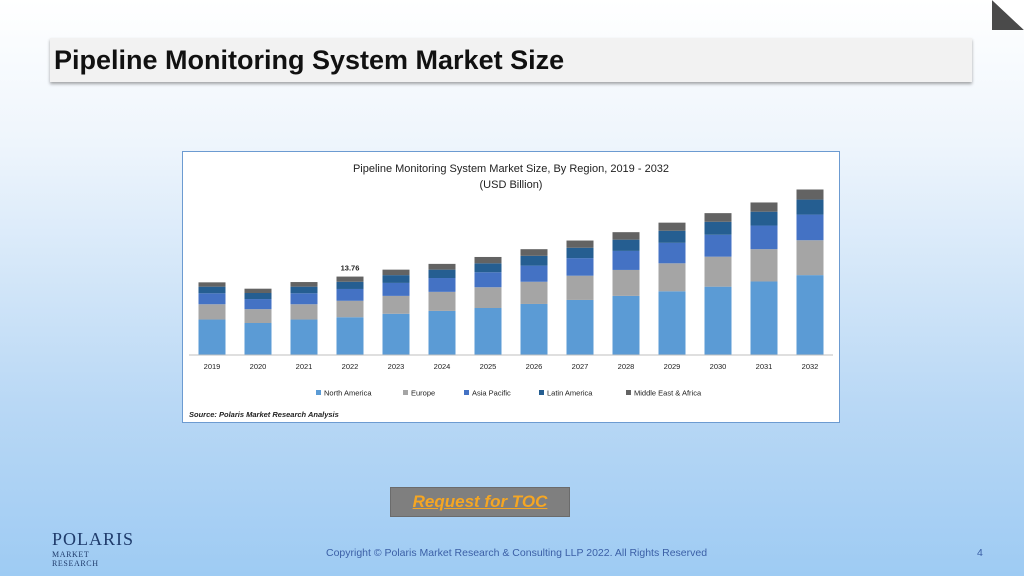  I want to click on title-bar: Pipeline Monitoring System Market Size, so click(511, 60).